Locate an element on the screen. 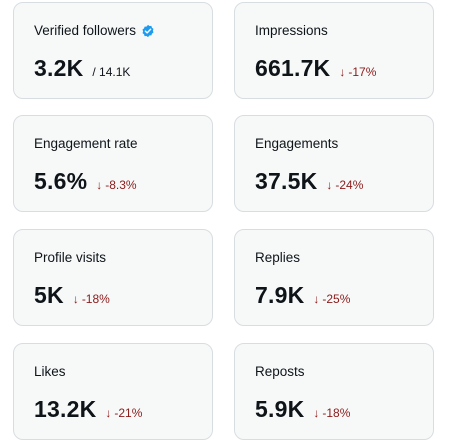 This screenshot has width=453, height=441. verified-badge-icon is located at coordinates (148, 31).